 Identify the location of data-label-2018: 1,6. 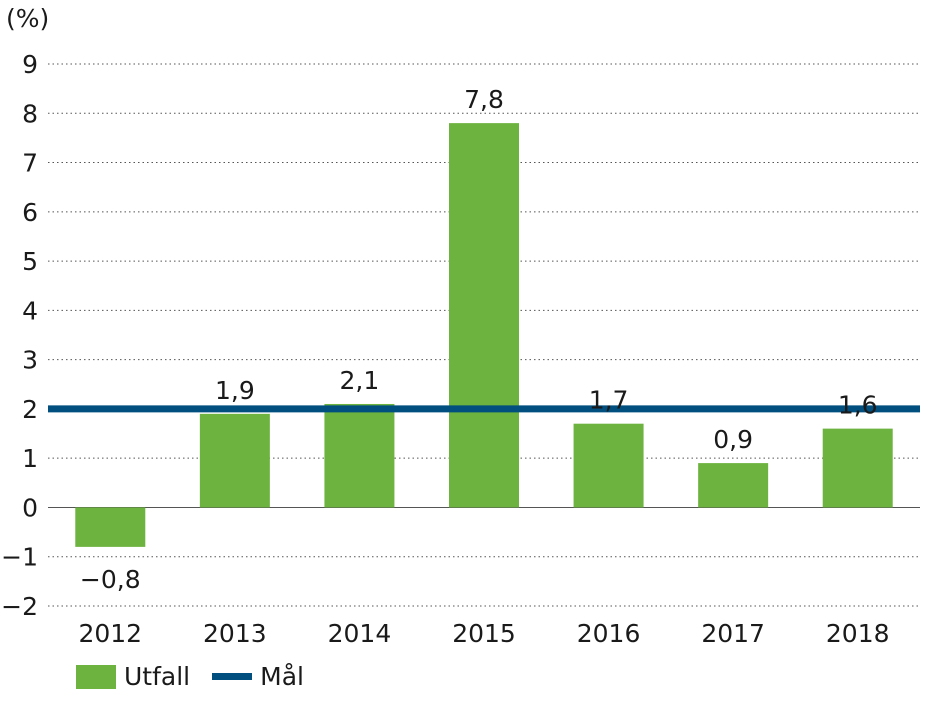
(858, 405).